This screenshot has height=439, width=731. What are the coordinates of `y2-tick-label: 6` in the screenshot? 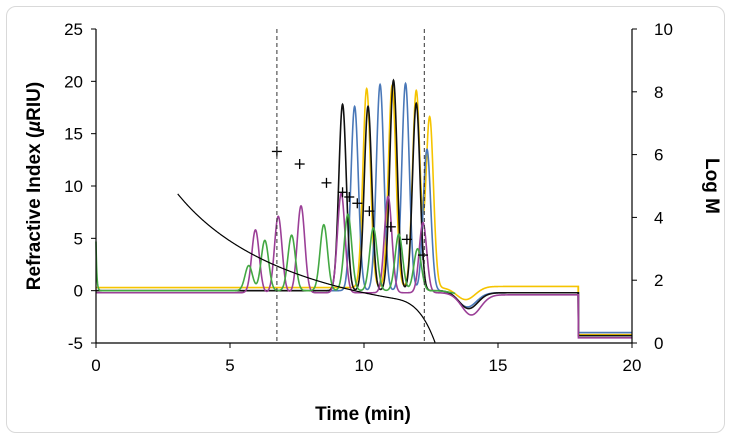 It's located at (658, 155).